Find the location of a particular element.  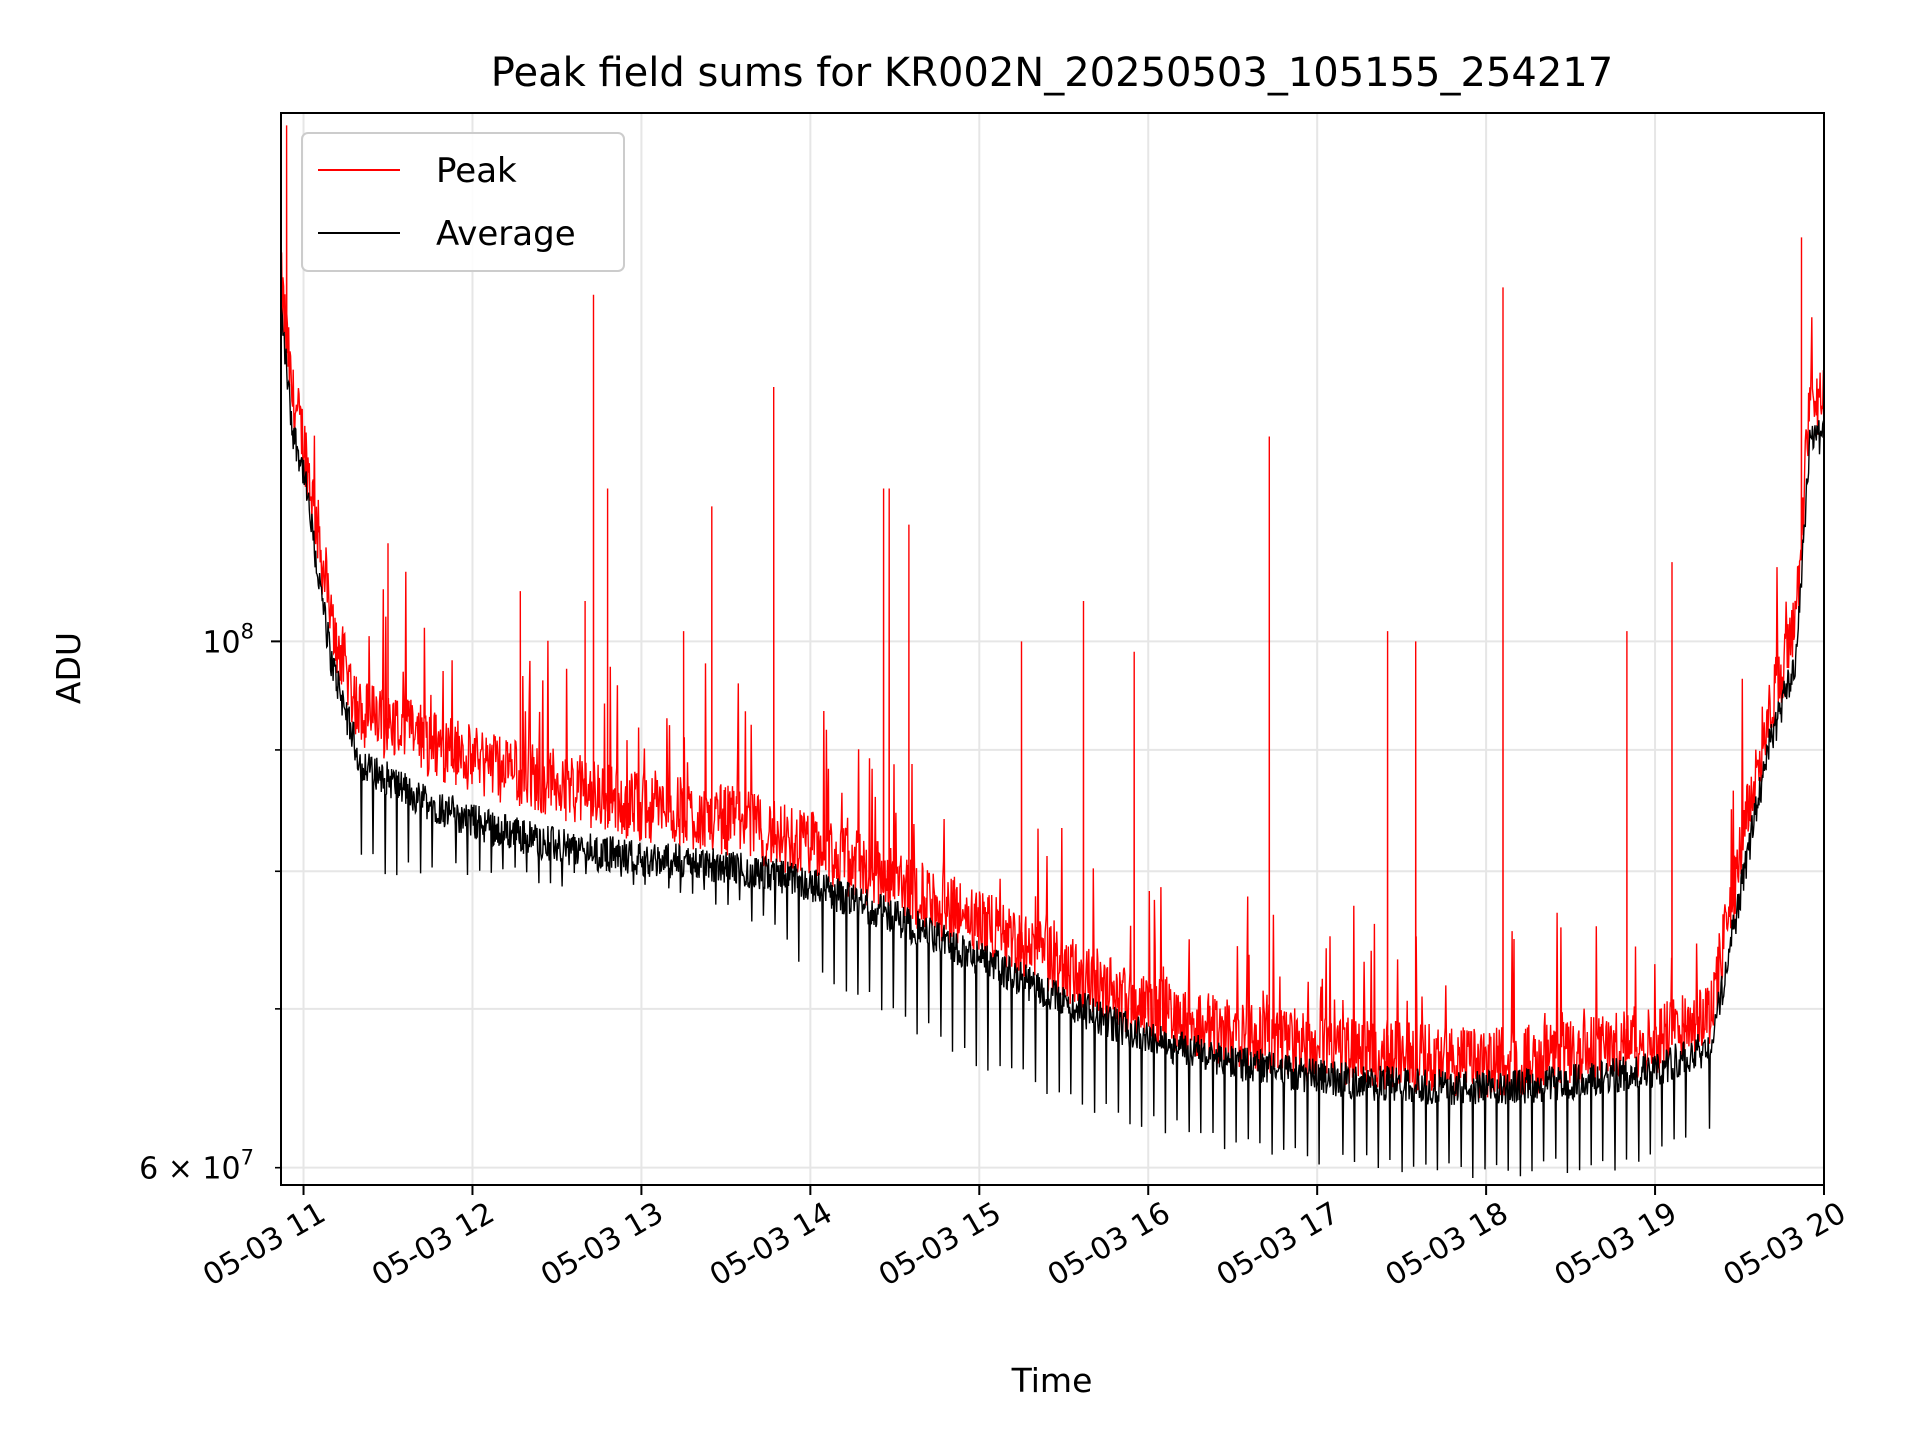

y-tick-label-6e7: 6 × 107 is located at coordinates (196, 1166).